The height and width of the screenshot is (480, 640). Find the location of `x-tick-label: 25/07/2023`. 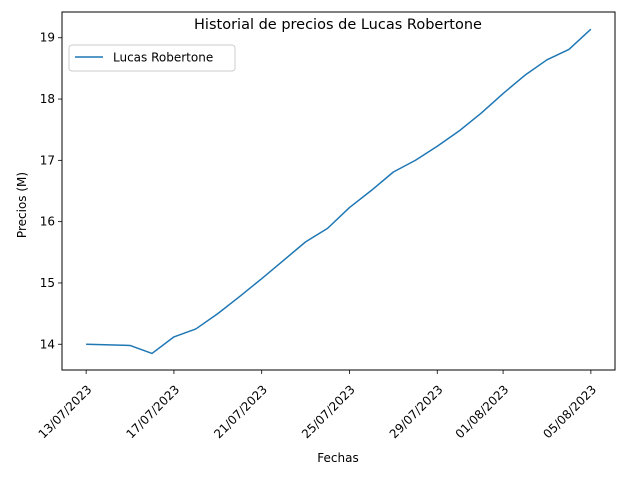

x-tick-label: 25/07/2023 is located at coordinates (328, 411).